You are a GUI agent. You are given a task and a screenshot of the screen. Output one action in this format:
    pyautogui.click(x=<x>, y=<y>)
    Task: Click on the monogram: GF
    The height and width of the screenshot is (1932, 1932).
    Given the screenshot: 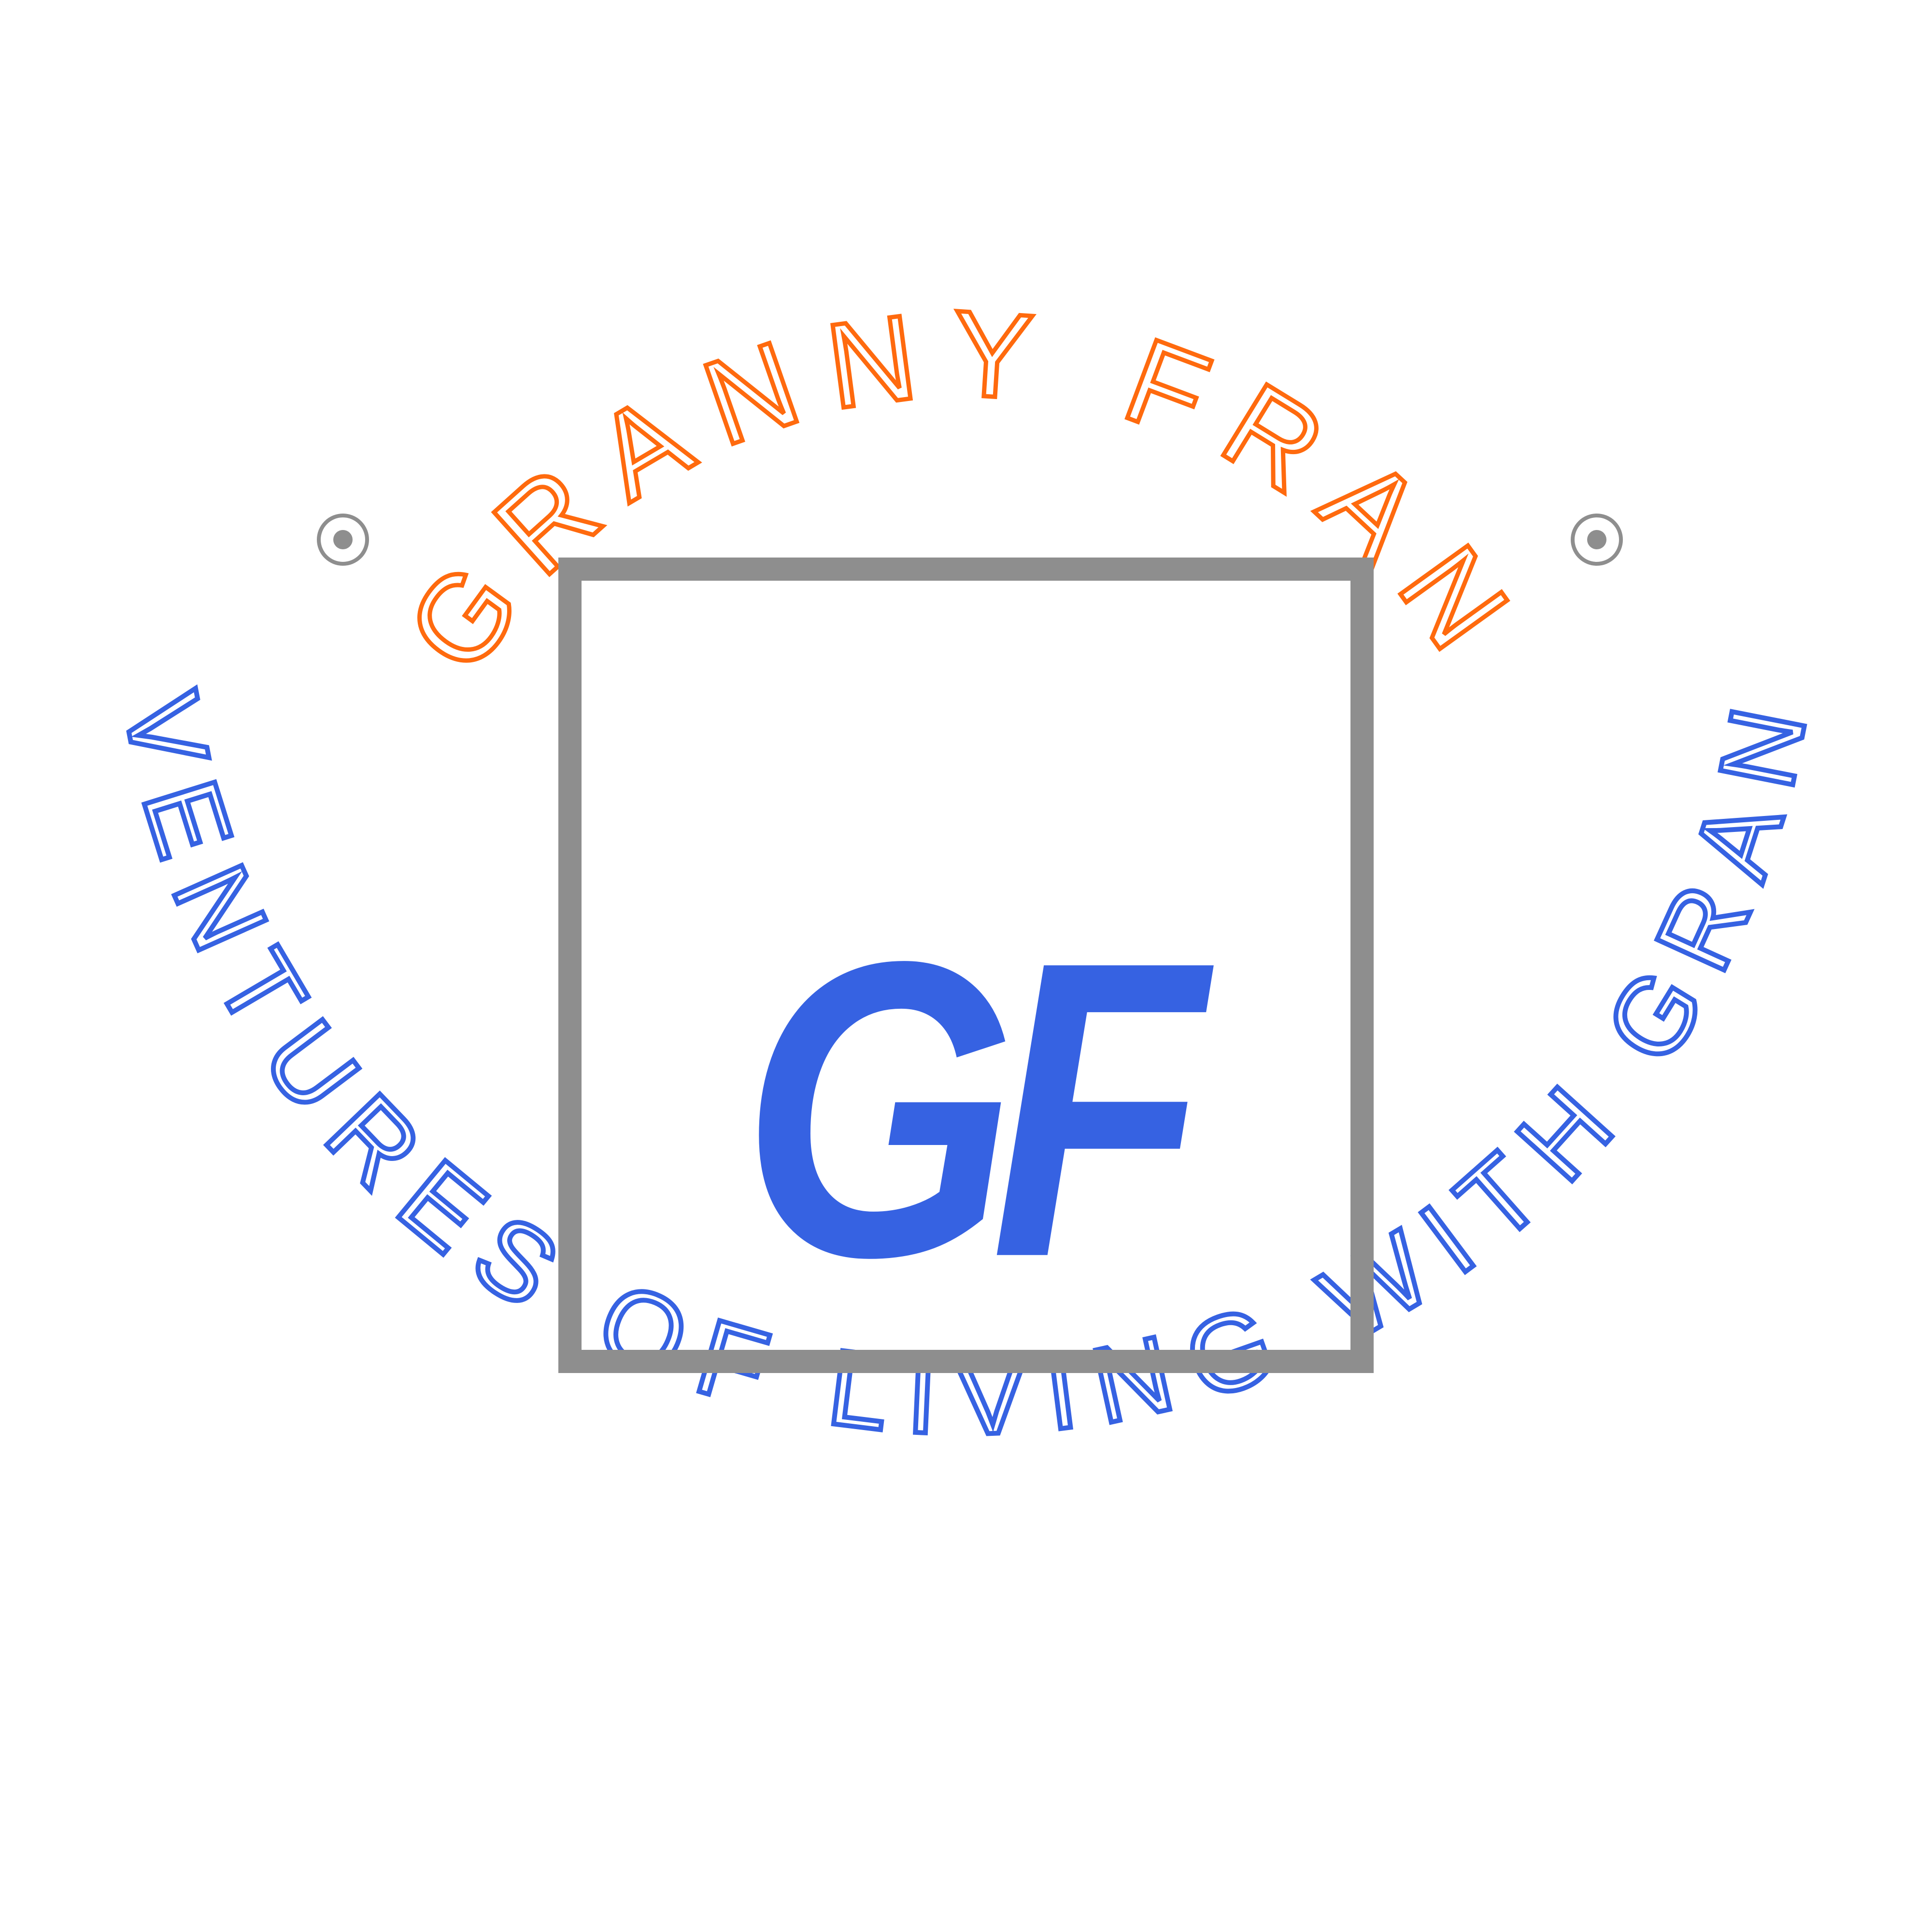 What is the action you would take?
    pyautogui.click(x=979, y=1109)
    